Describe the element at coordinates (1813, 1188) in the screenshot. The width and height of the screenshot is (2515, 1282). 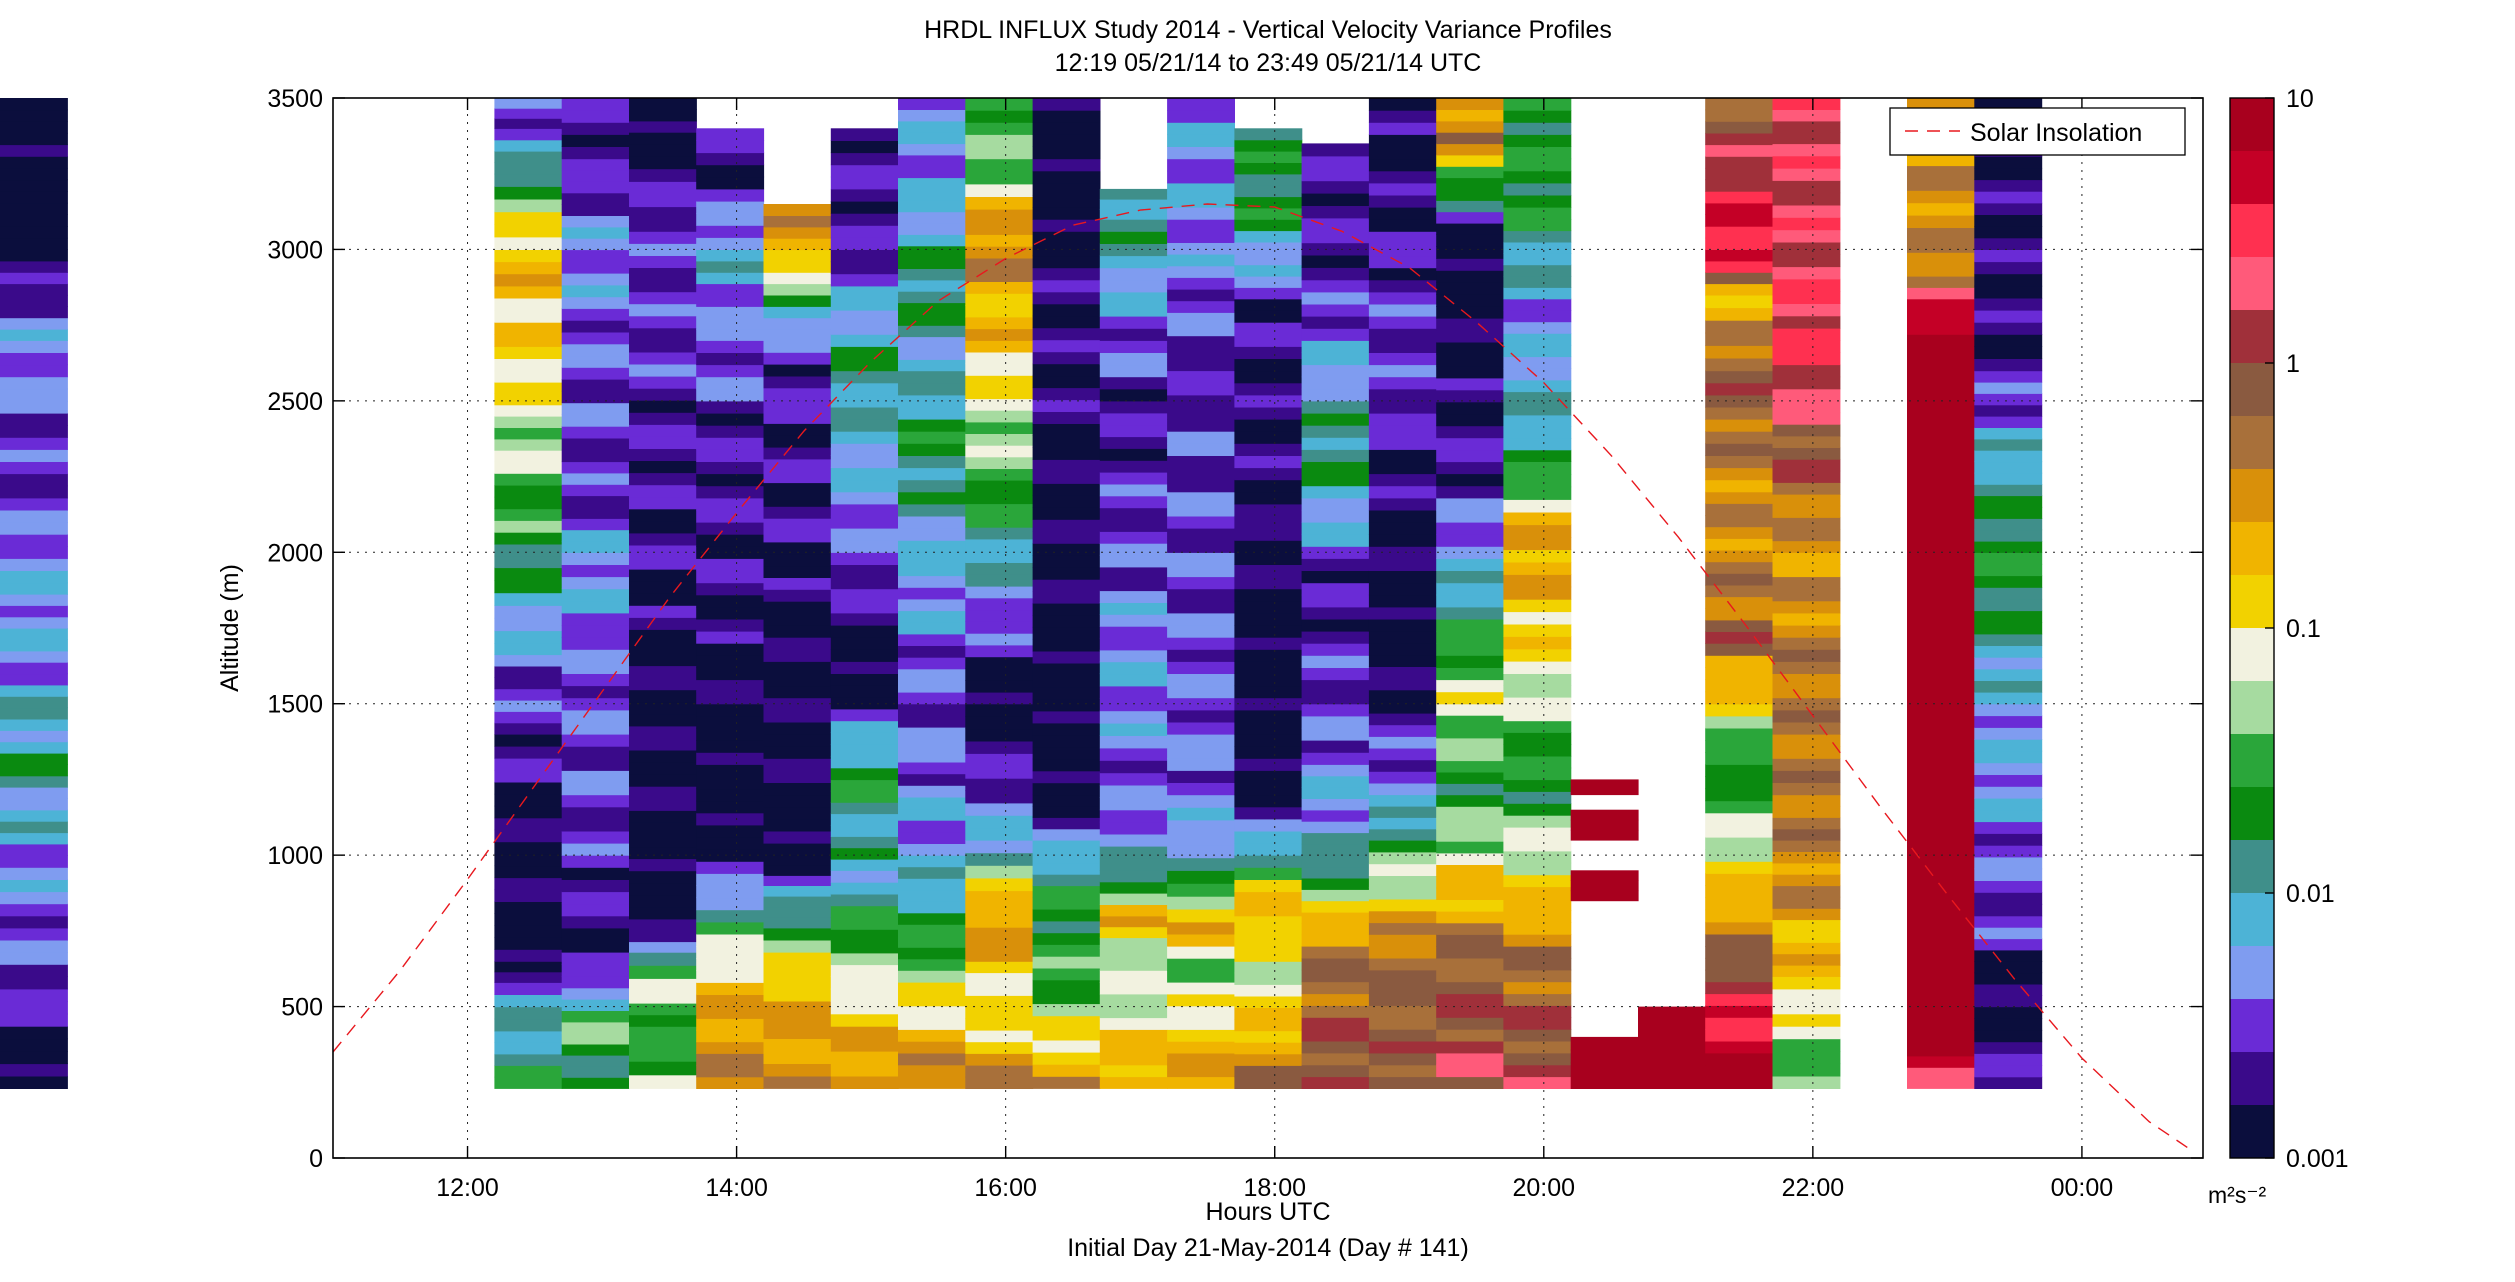
I see `x-tick-label: 22:00` at that location.